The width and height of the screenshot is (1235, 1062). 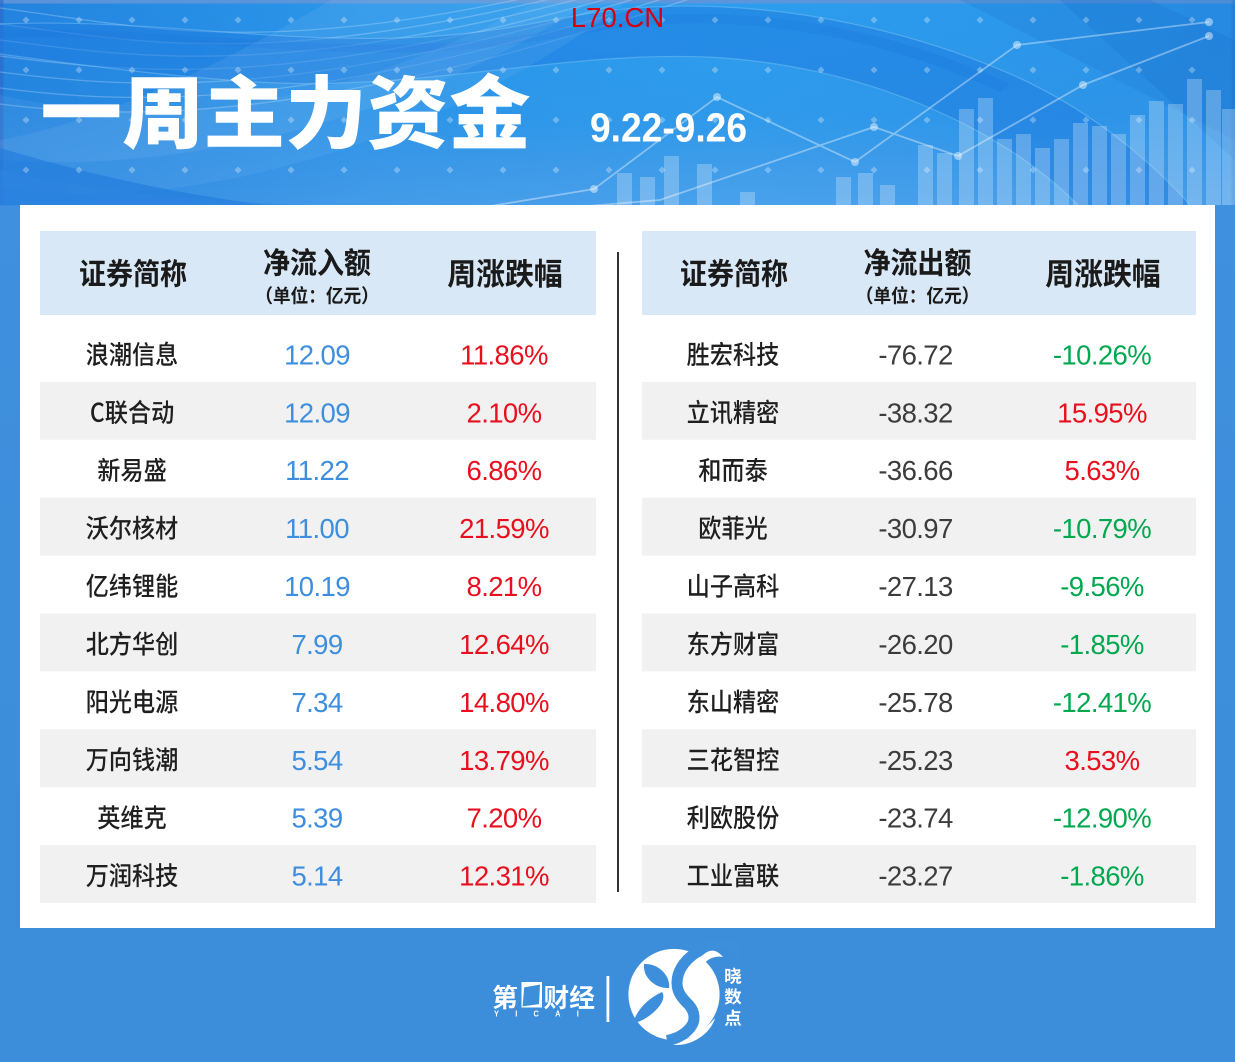 I want to click on svg-text: -36.66, so click(x=915, y=470).